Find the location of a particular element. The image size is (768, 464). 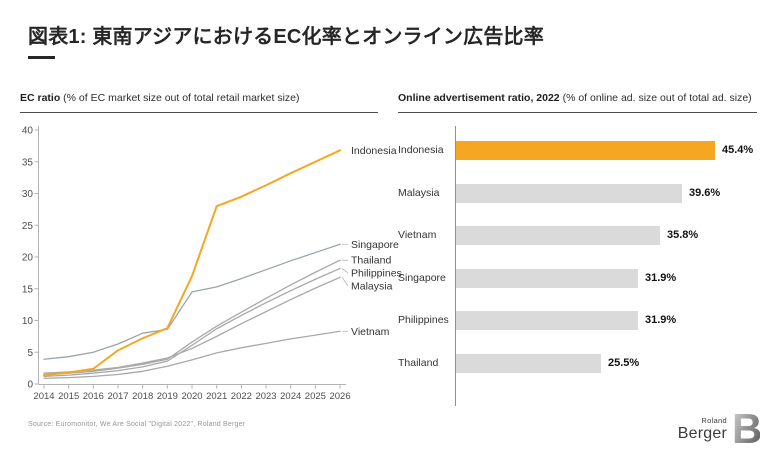

x-tick-label: 2022 is located at coordinates (241, 396).